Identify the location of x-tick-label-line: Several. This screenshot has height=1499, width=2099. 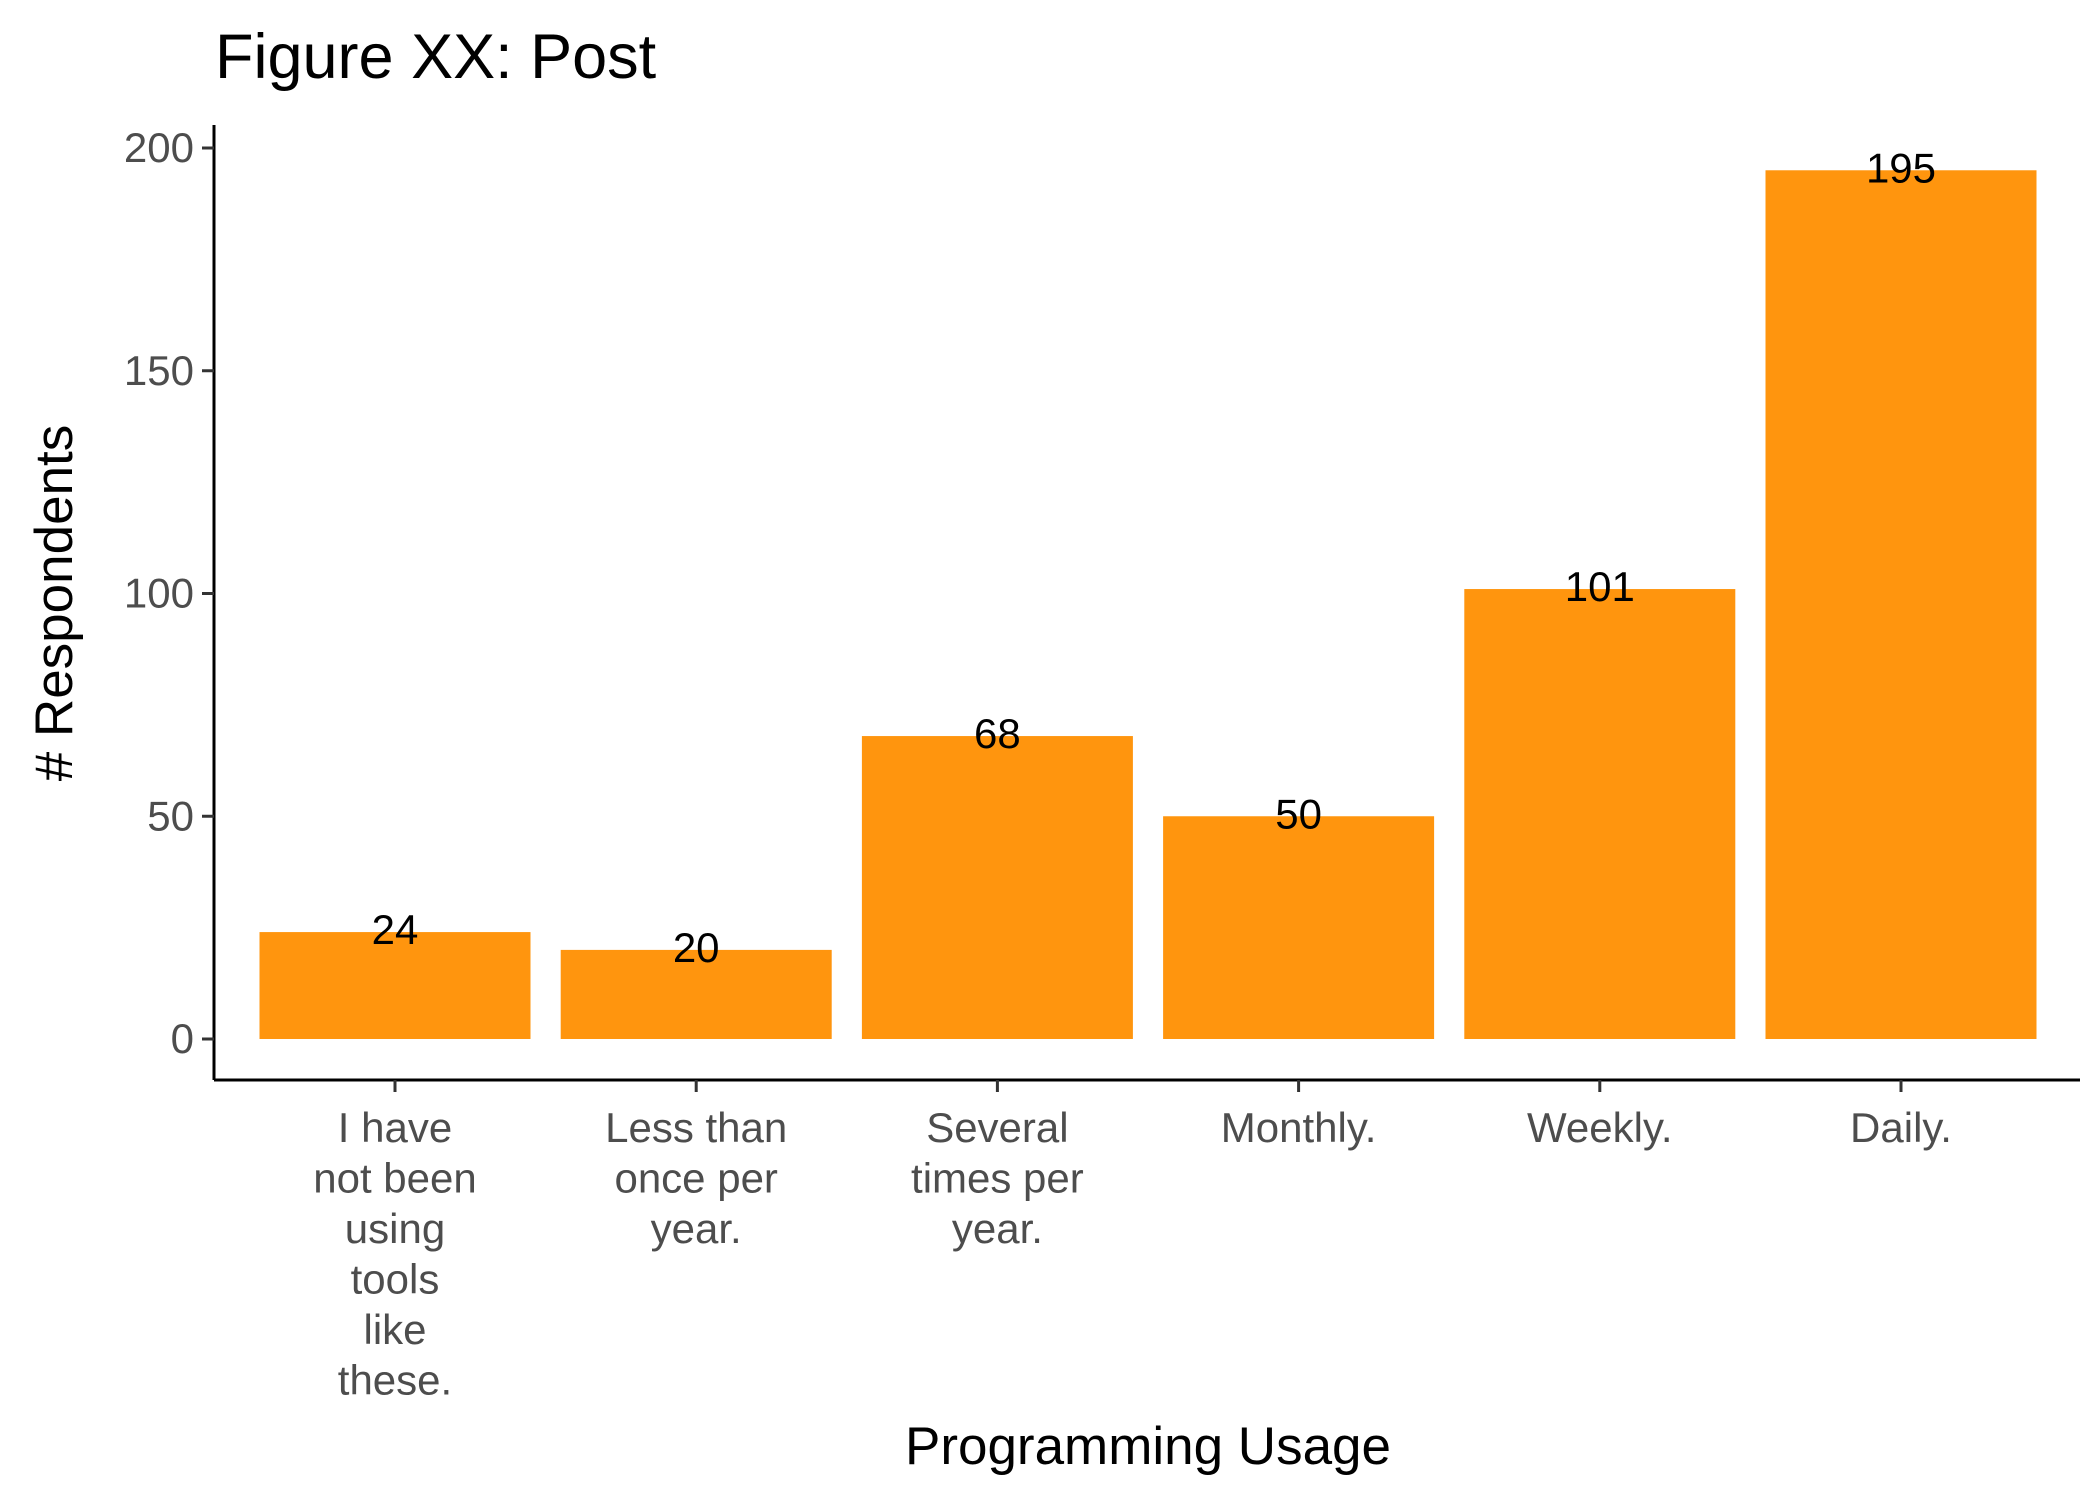
(997, 1127).